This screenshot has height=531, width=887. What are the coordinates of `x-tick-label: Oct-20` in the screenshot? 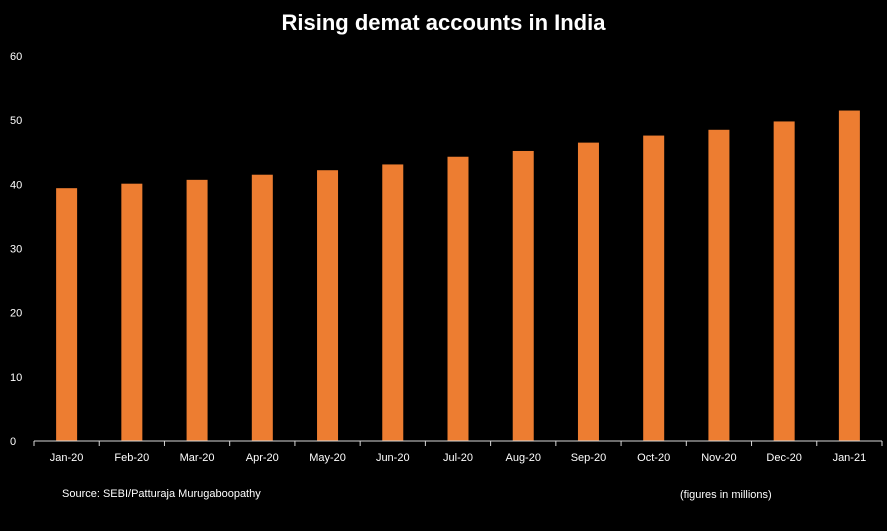 It's located at (653, 458).